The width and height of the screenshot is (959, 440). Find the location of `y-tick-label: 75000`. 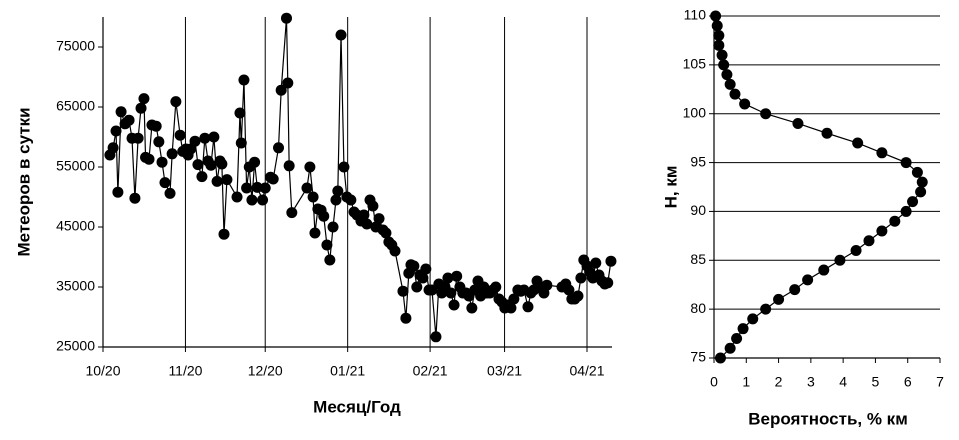

y-tick-label: 75000 is located at coordinates (75, 46).